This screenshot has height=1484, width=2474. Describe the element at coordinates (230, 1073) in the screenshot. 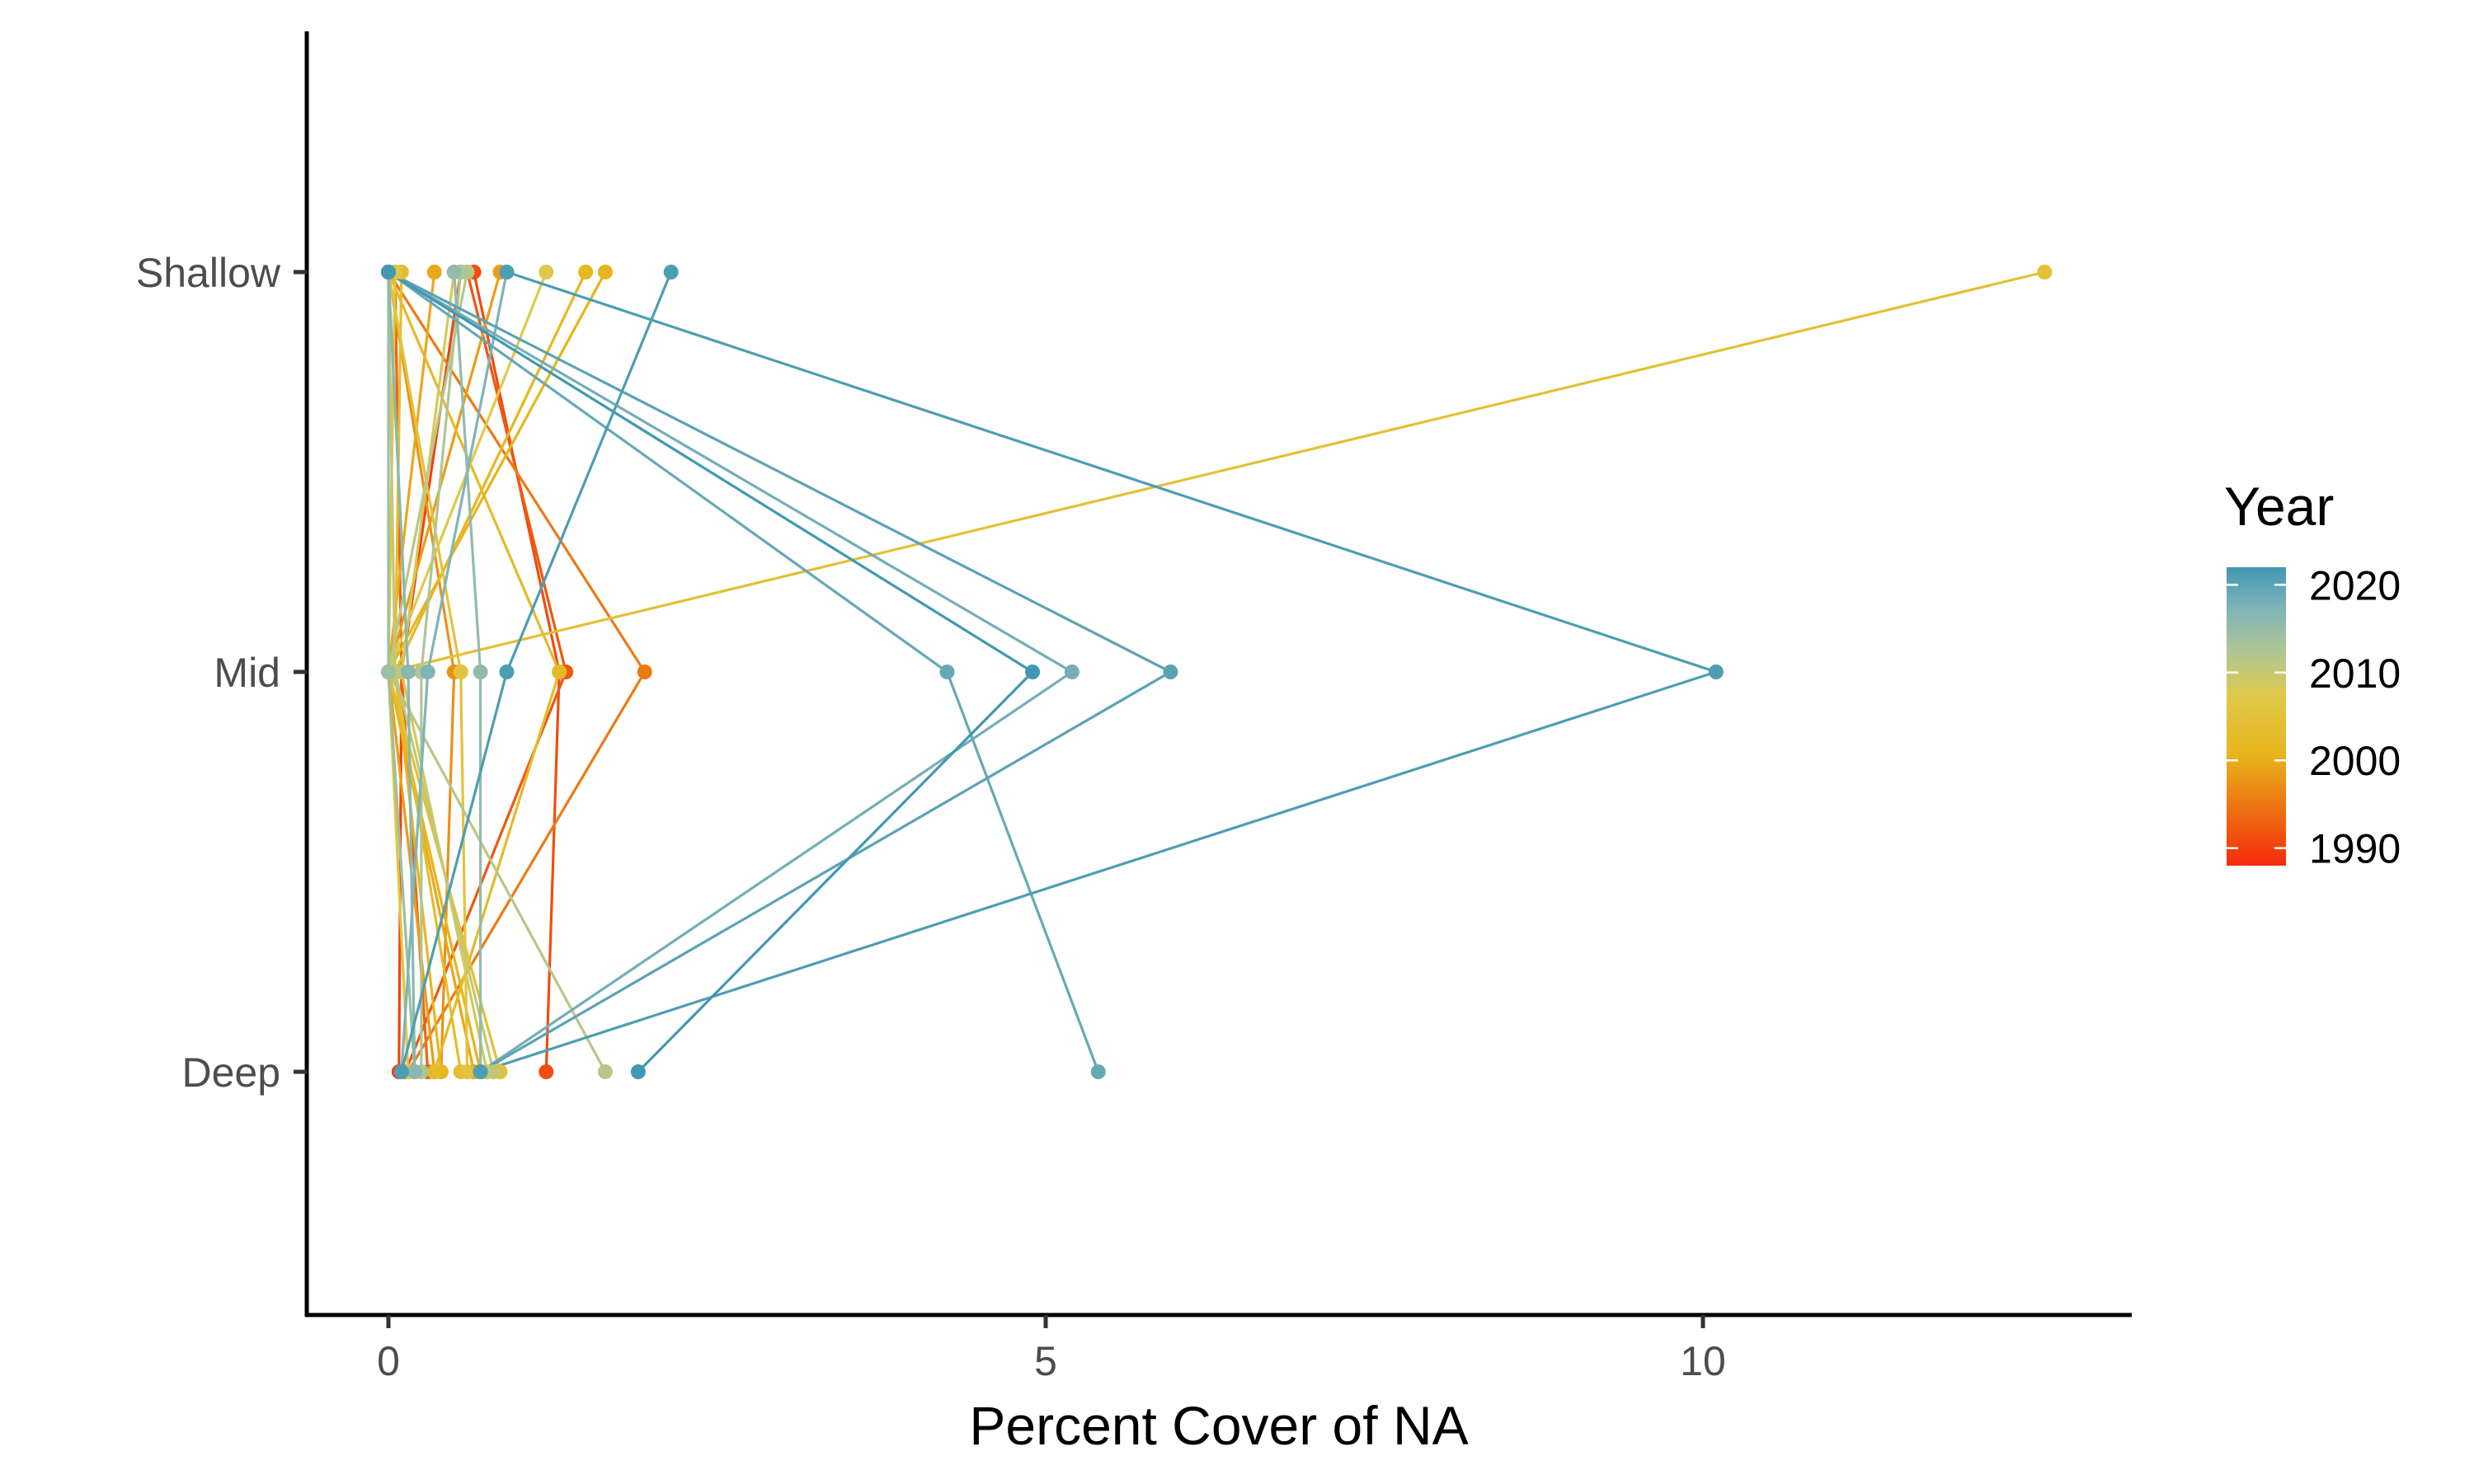

I see `y-tick-label-deep: Deep` at that location.